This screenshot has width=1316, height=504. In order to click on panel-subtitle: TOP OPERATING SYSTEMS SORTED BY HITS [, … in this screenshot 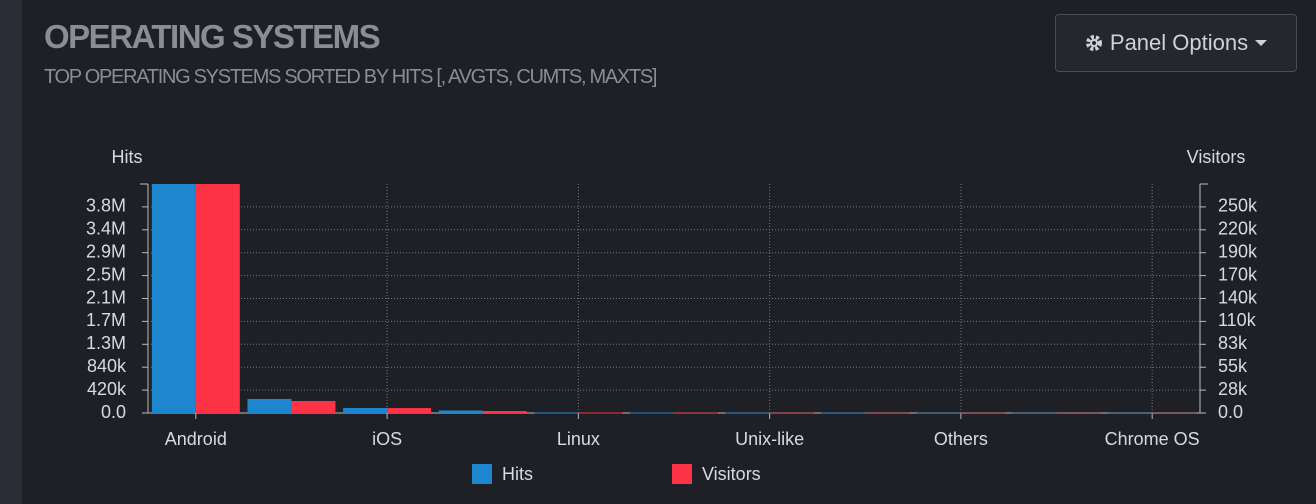, I will do `click(350, 77)`.